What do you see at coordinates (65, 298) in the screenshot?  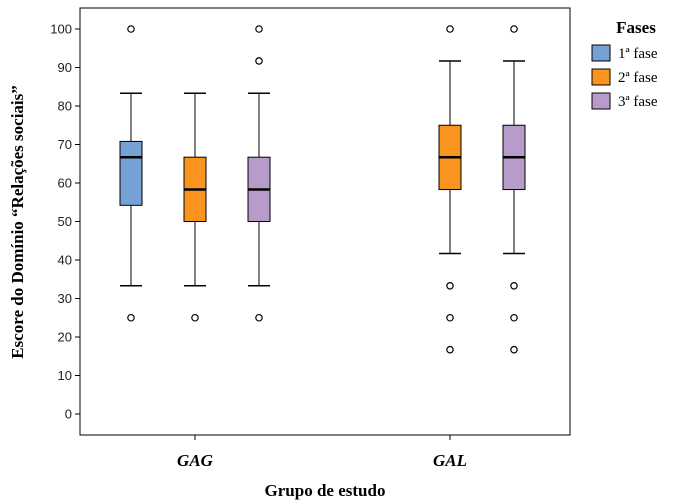 I see `y-tick-label: 30` at bounding box center [65, 298].